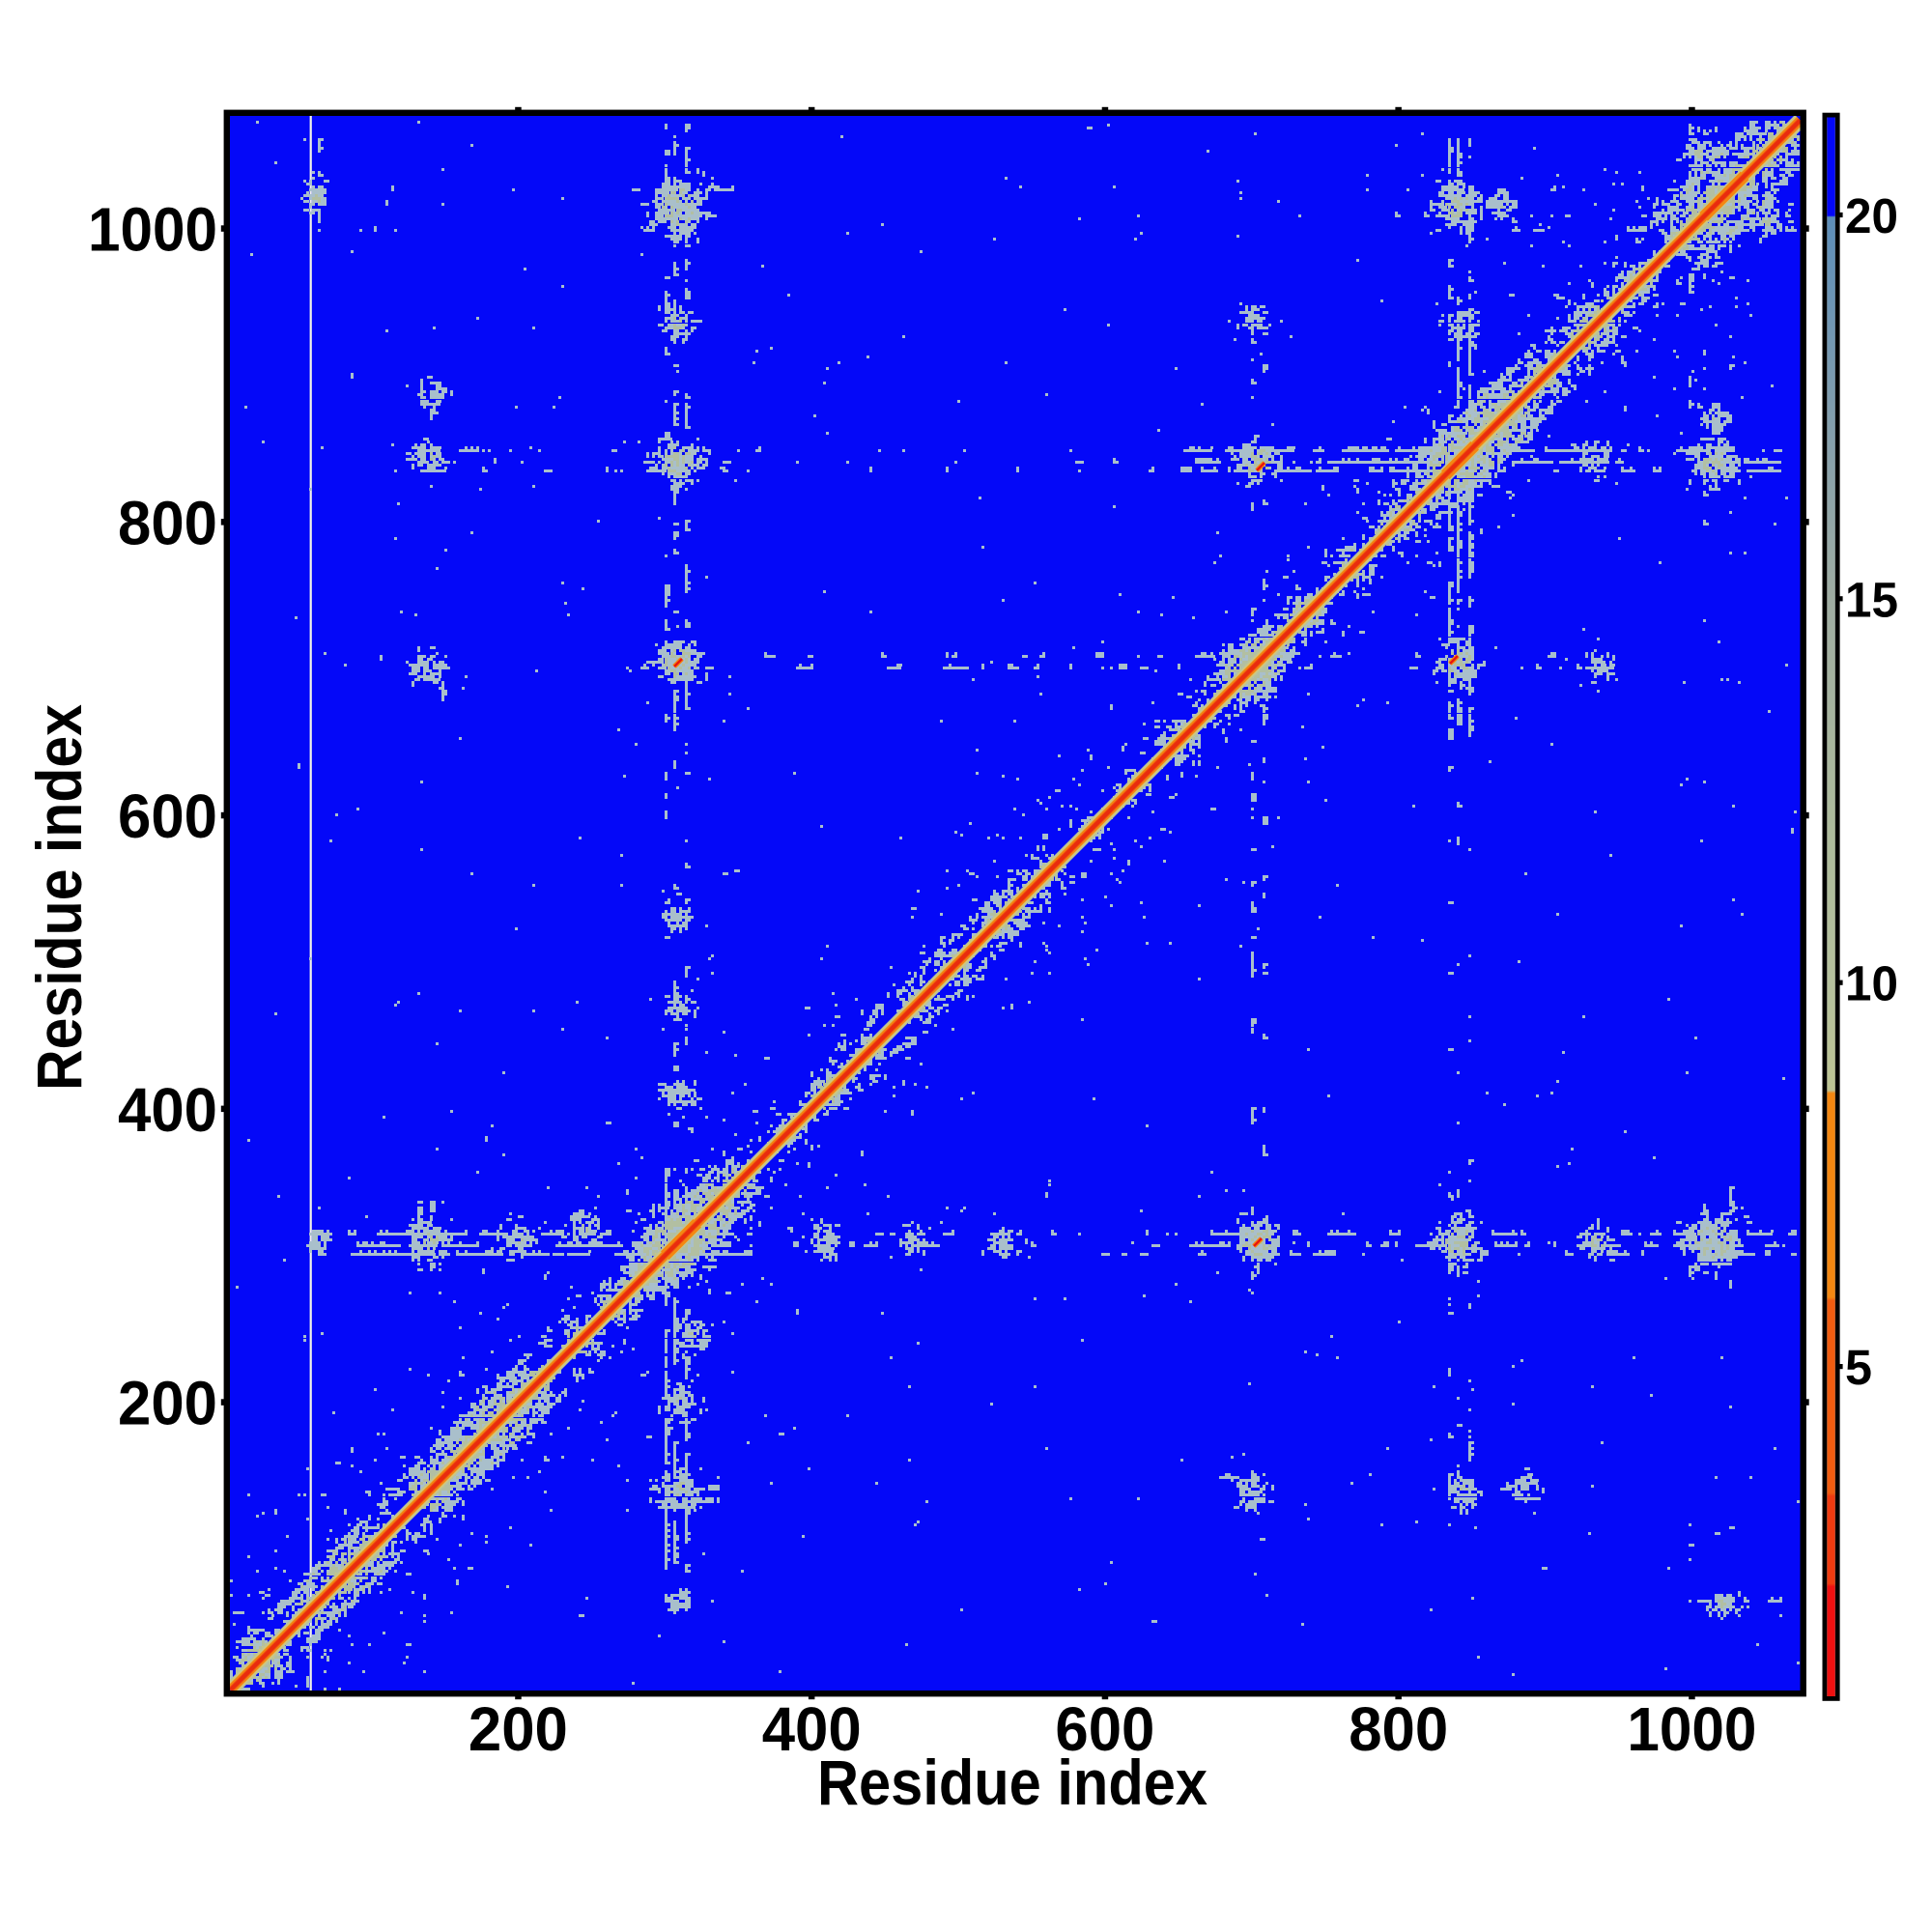 The image size is (1932, 1932). What do you see at coordinates (1871, 983) in the screenshot?
I see `svg-text: 10` at bounding box center [1871, 983].